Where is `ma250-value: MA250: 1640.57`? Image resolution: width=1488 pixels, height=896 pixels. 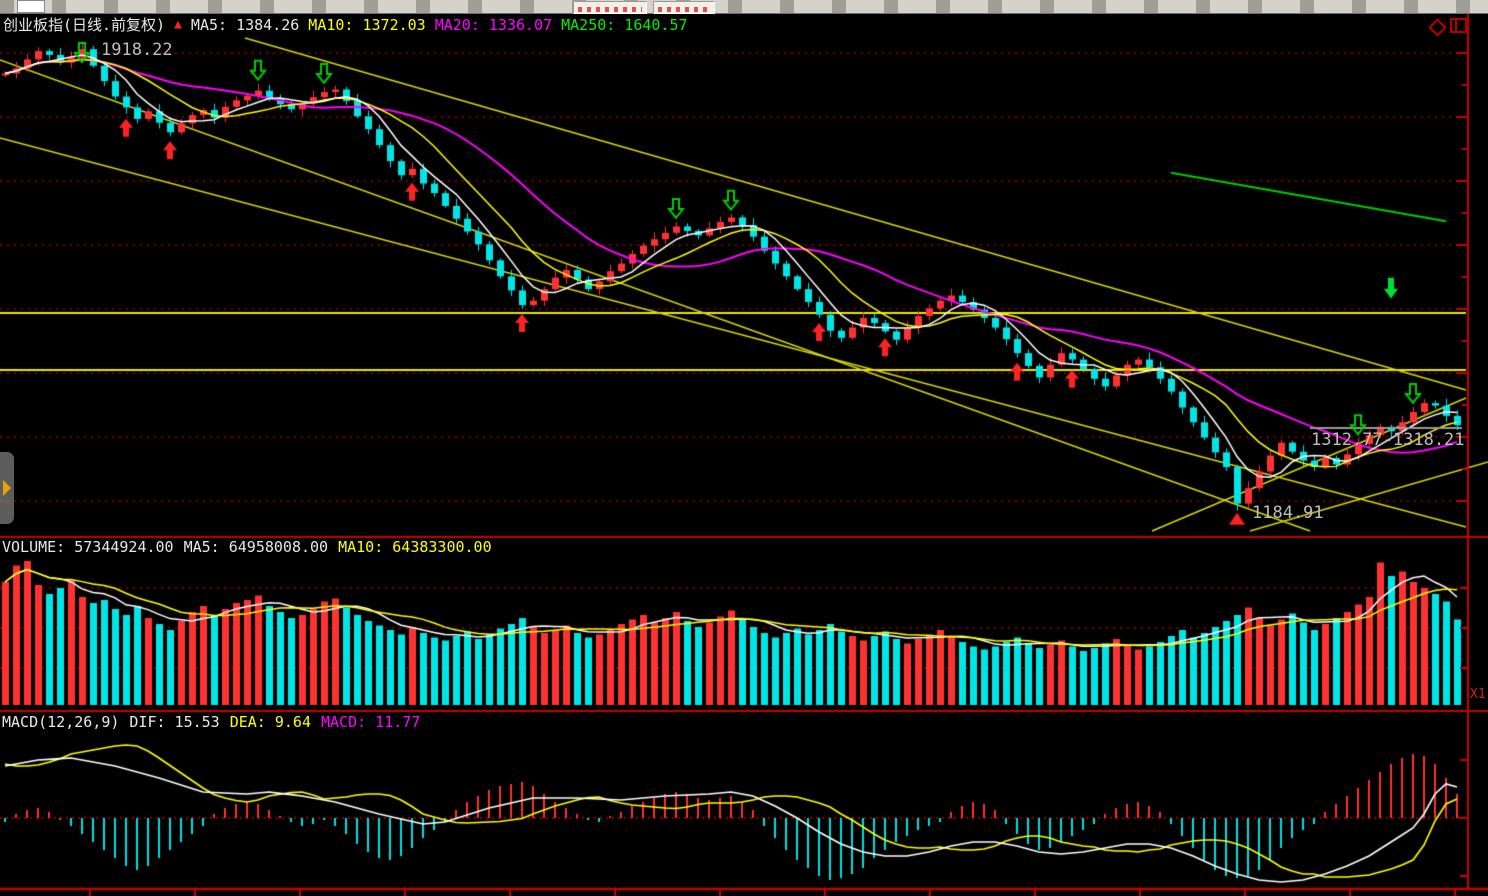
ma250-value: MA250: 1640.57 is located at coordinates (624, 24).